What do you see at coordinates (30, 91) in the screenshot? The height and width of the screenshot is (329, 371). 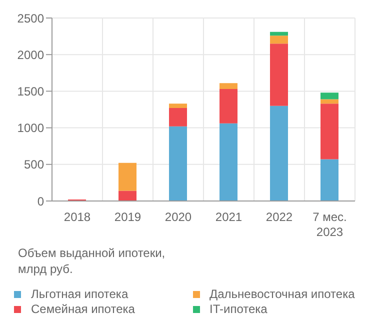 I see `y-tick-label: 1500` at bounding box center [30, 91].